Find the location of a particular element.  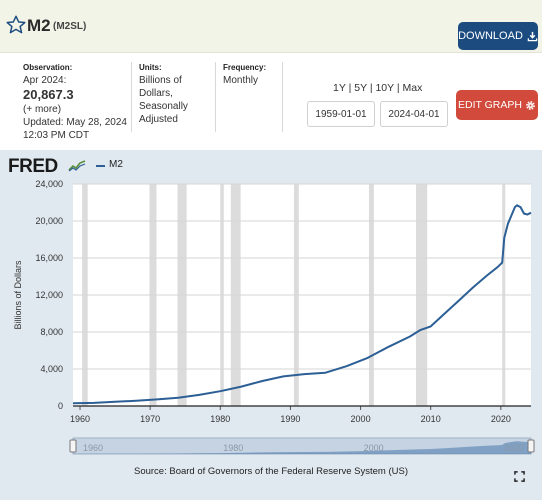

x-tick-label: 1990 is located at coordinates (290, 419).